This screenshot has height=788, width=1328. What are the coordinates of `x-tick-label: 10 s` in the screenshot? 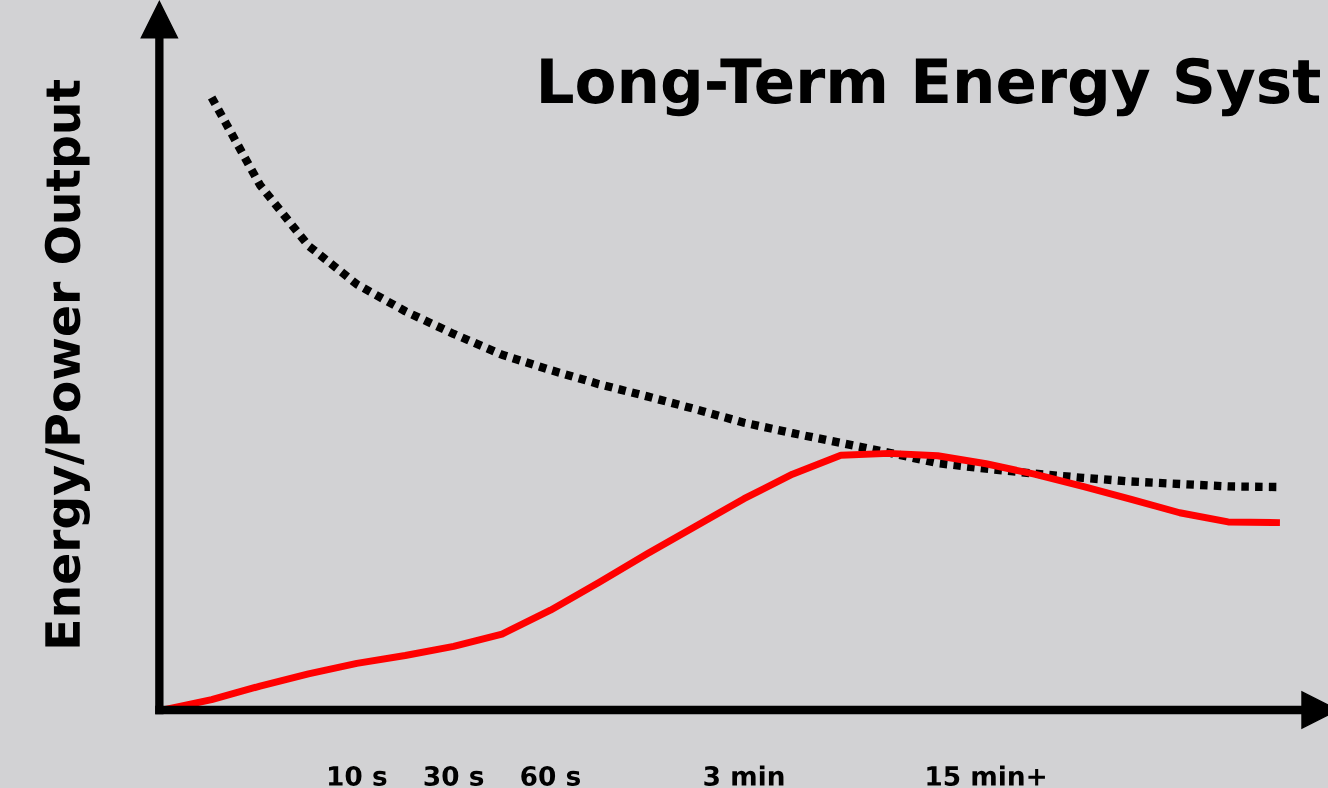 It's located at (358, 776).